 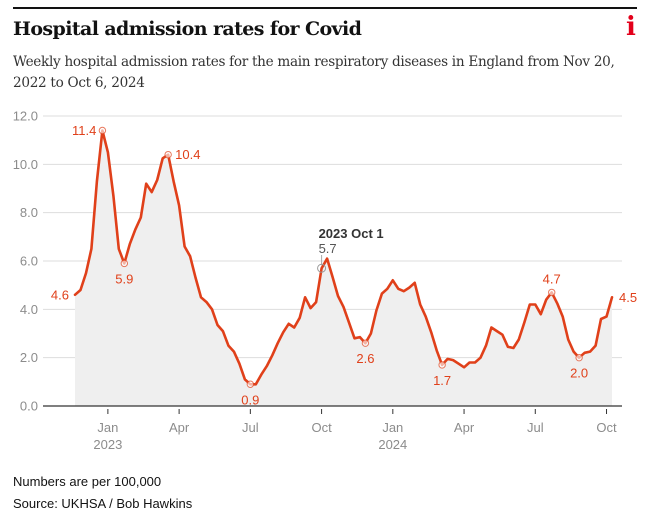 I want to click on annotation: 2023 Oct 15.7, so click(x=350, y=249).